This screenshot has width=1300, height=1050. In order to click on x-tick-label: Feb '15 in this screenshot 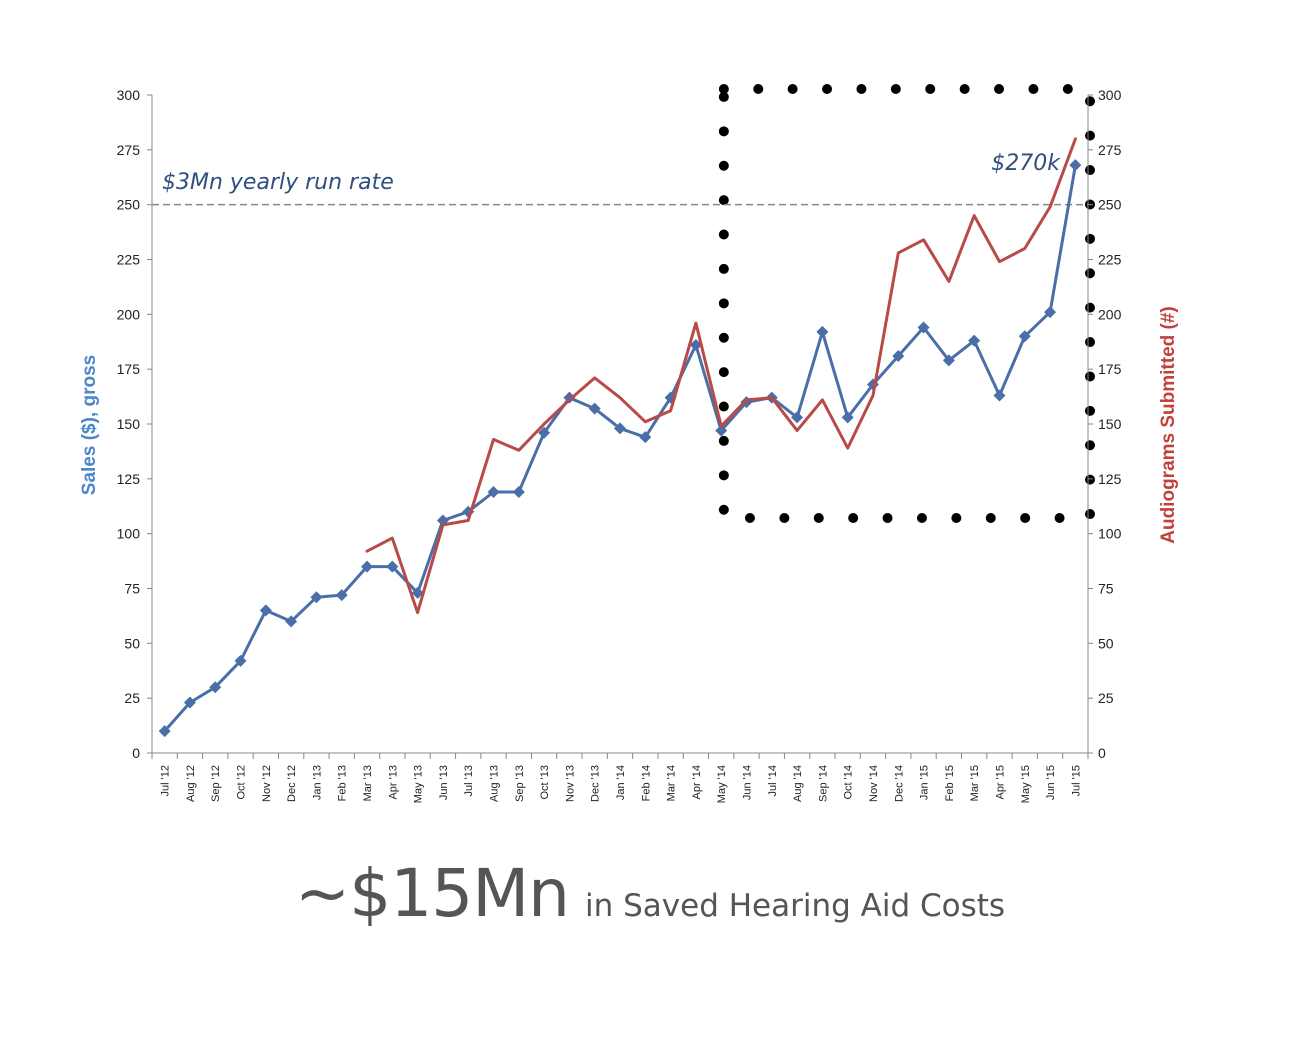, I will do `click(950, 783)`.